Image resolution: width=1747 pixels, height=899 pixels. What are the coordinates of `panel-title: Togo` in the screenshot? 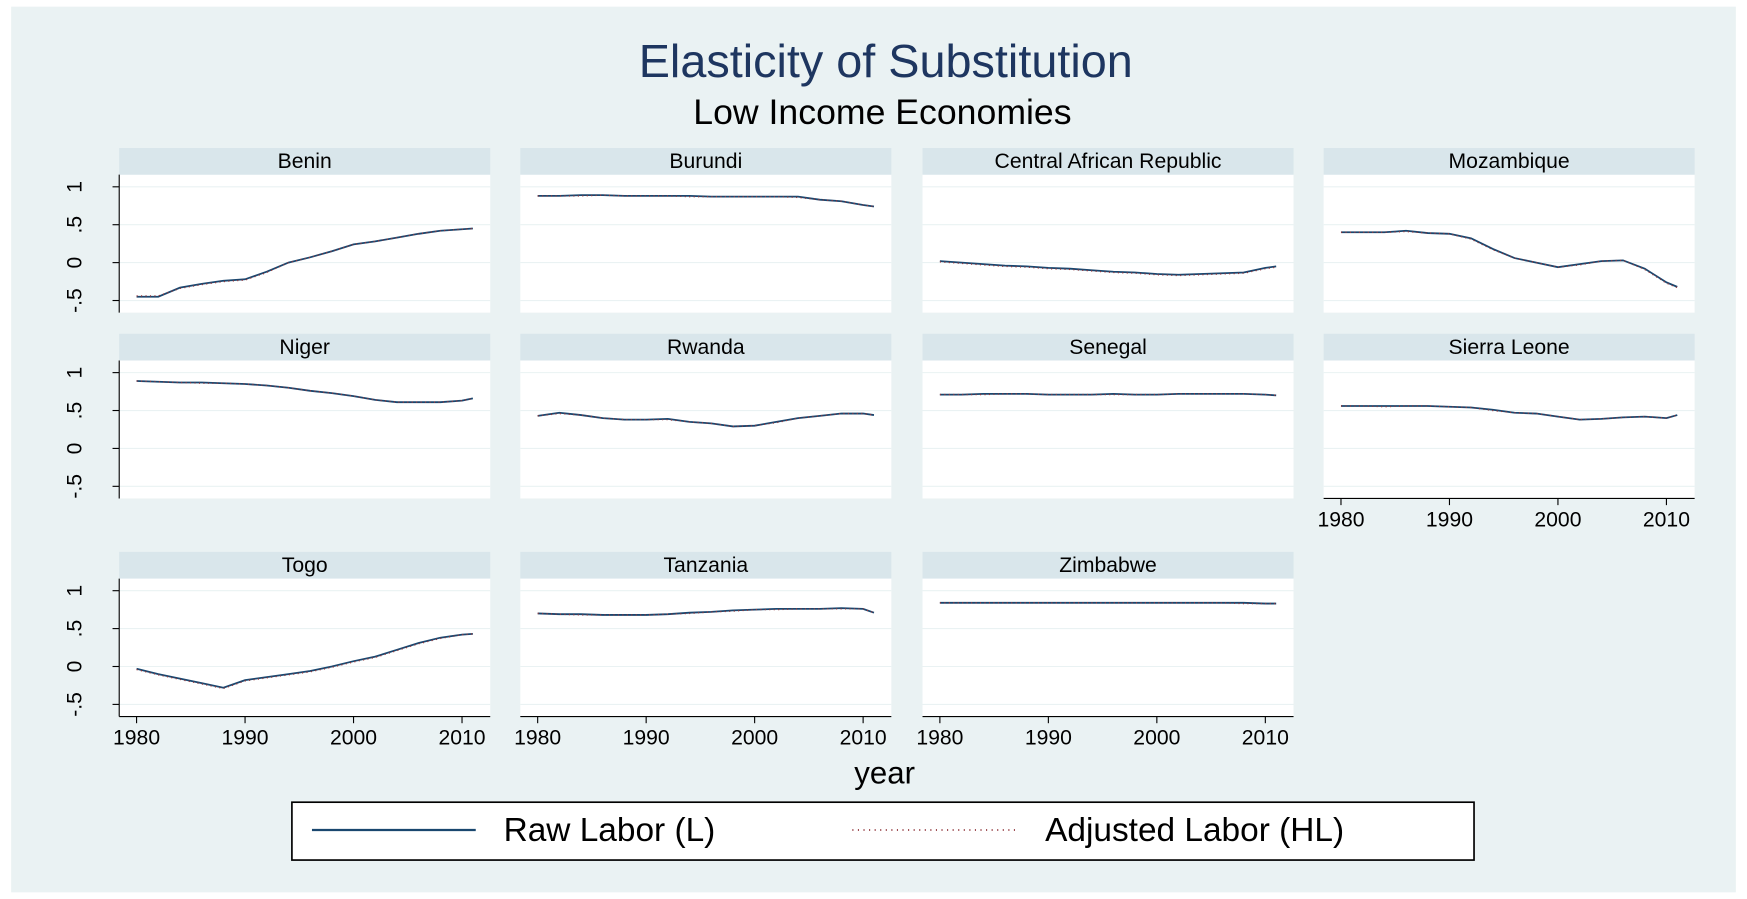 It's located at (305, 565).